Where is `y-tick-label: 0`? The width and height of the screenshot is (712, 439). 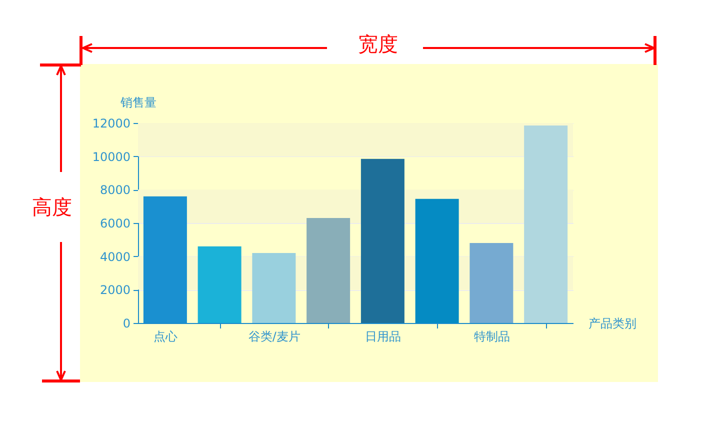
y-tick-label: 0 is located at coordinates (126, 323).